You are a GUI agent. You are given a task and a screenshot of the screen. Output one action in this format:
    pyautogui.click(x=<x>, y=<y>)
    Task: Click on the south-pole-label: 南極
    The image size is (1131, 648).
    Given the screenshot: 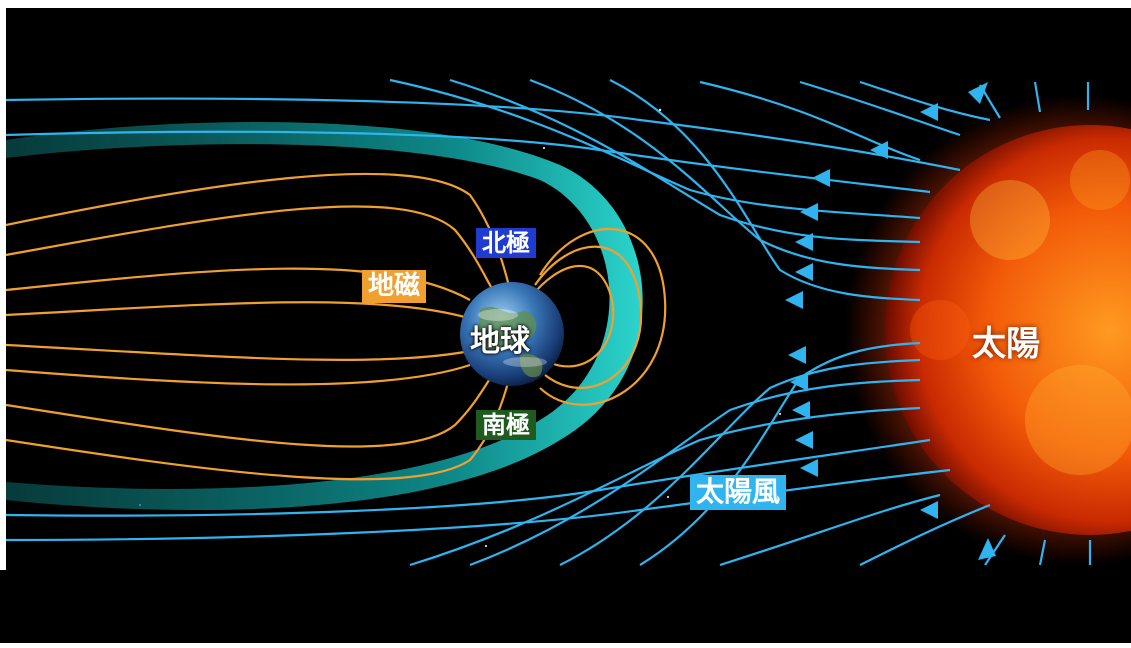 What is the action you would take?
    pyautogui.click(x=506, y=425)
    